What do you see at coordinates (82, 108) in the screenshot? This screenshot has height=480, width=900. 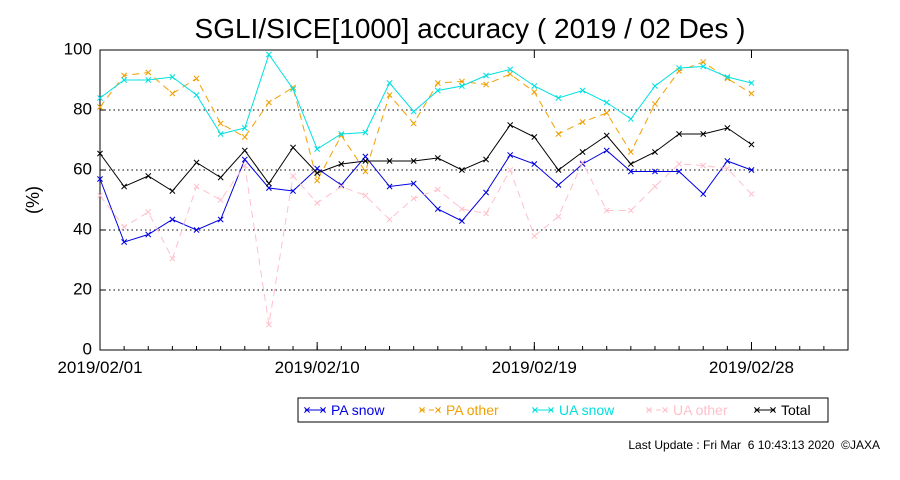 I see `y-tick-label: 80` at bounding box center [82, 108].